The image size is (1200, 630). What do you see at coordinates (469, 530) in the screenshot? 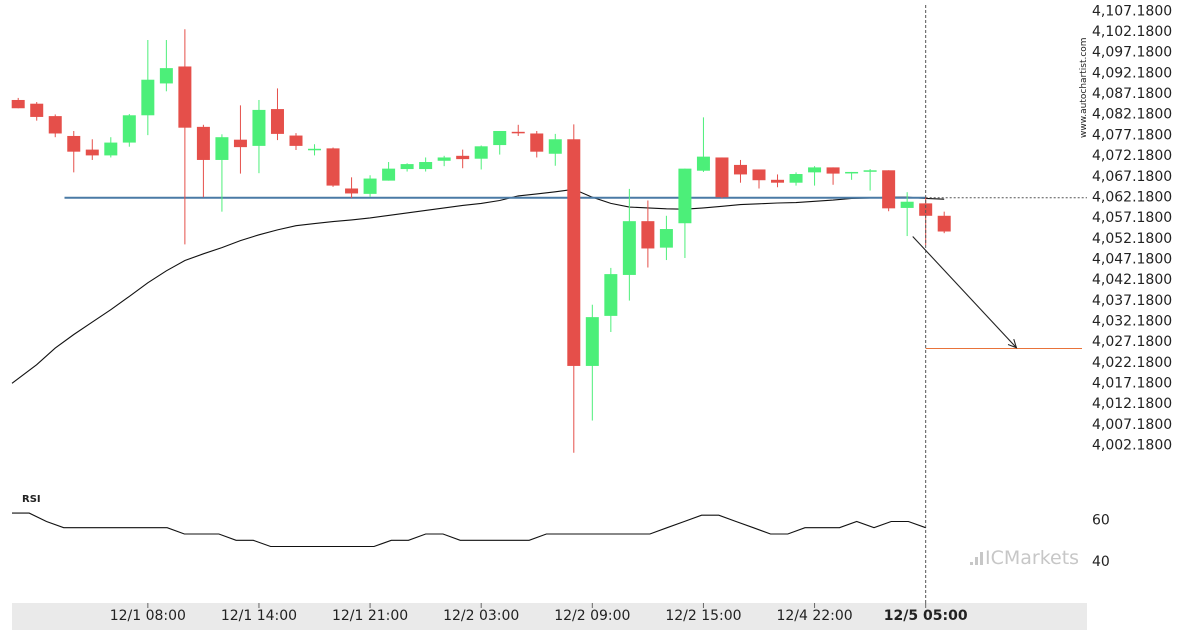
I see `rsi-line` at bounding box center [469, 530].